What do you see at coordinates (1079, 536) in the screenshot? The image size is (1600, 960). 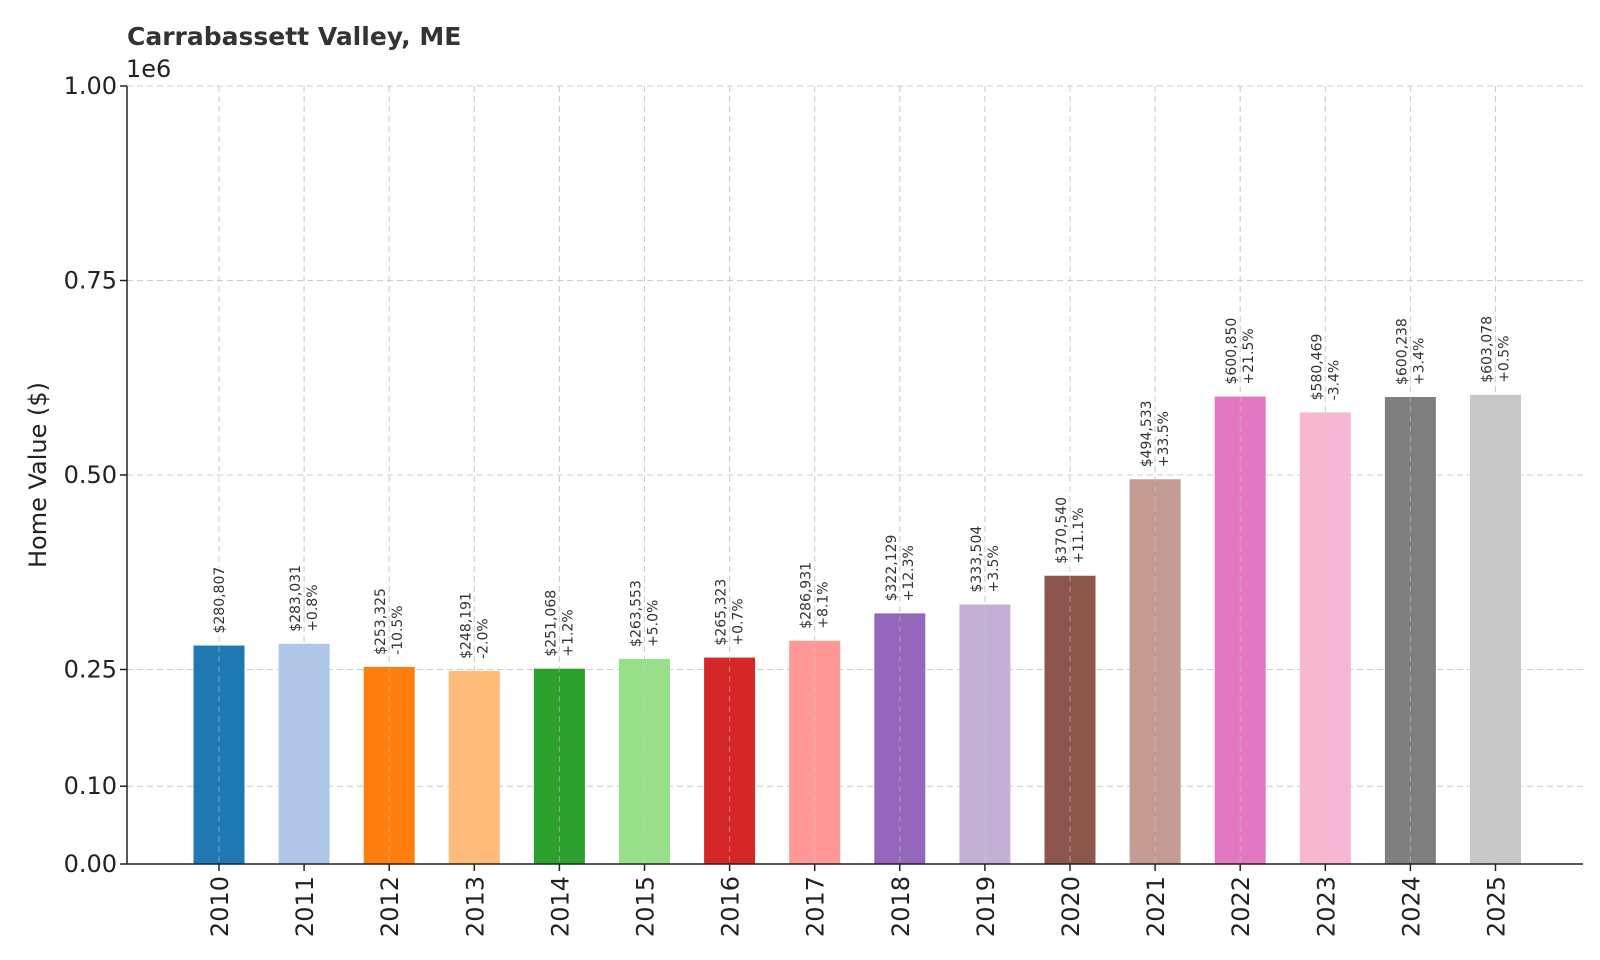 I see `change-label-2020: +11.1%` at bounding box center [1079, 536].